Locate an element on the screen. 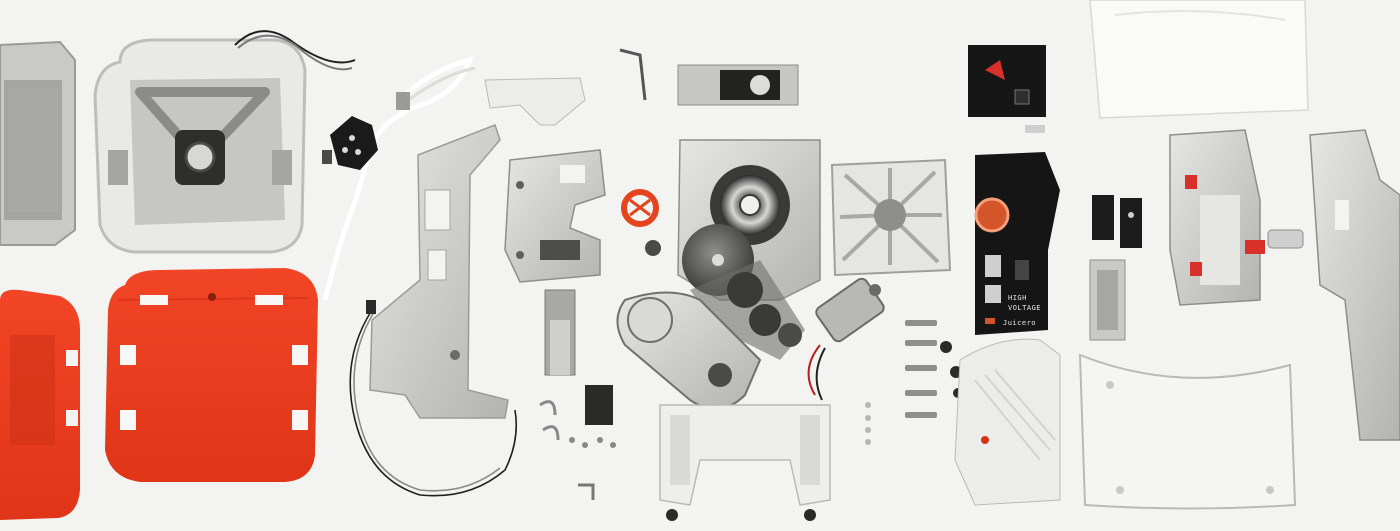 Image resolution: width=1400 pixels, height=531 pixels. linear-rail-block is located at coordinates (1107, 300).